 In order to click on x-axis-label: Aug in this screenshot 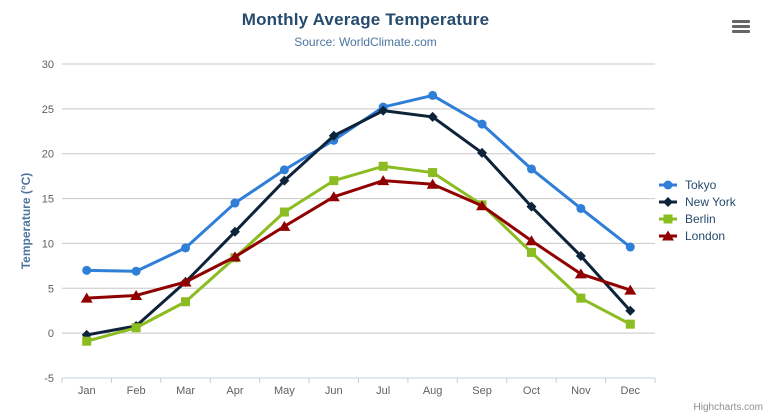, I will do `click(433, 391)`.